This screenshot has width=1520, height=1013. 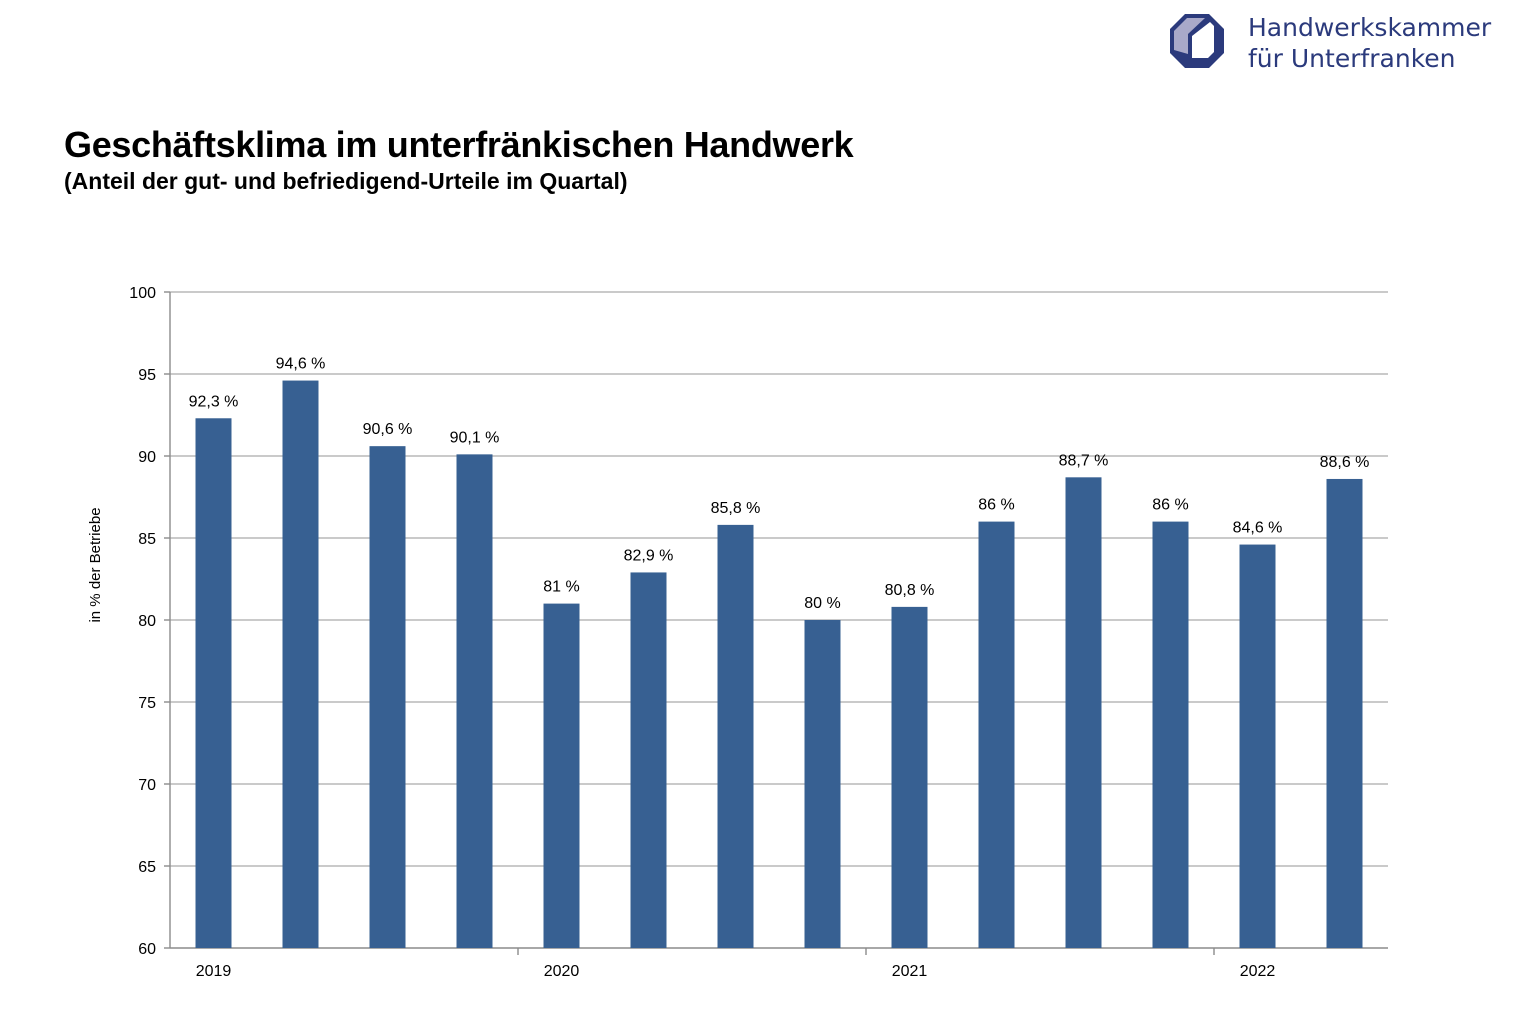 What do you see at coordinates (147, 457) in the screenshot?
I see `y-tick-label: 90` at bounding box center [147, 457].